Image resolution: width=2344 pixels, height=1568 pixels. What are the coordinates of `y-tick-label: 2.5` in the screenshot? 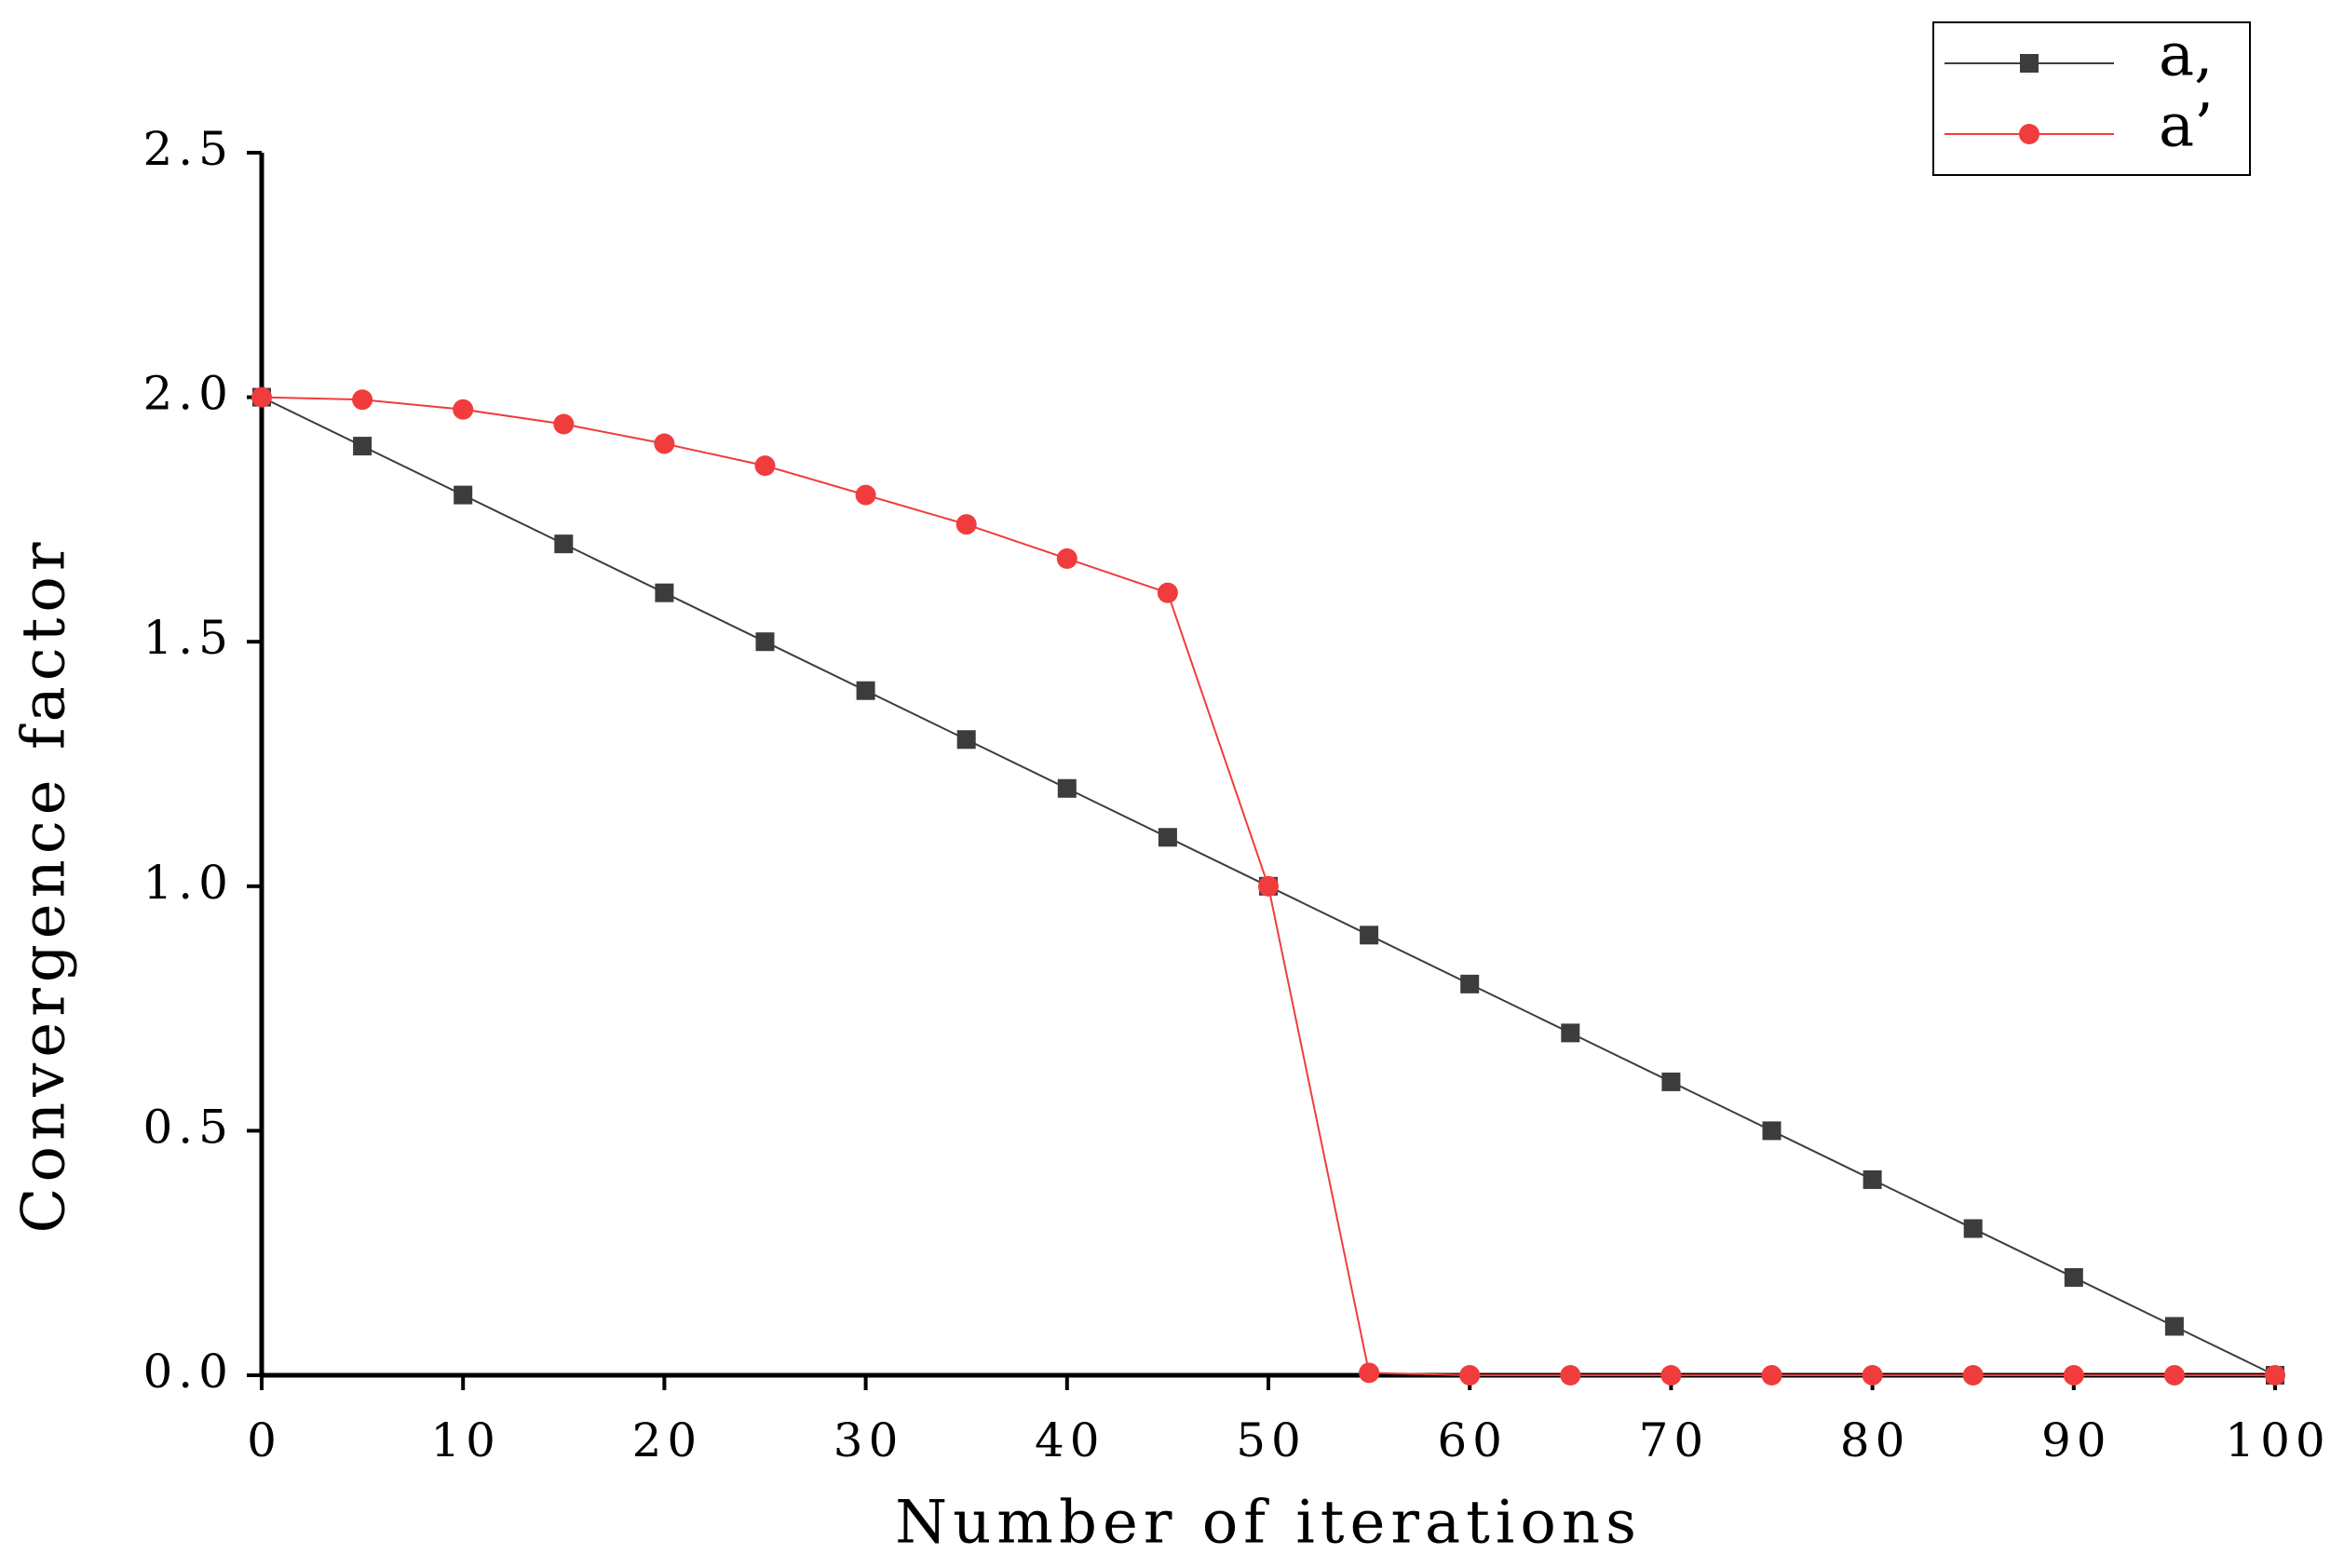 It's located at (188, 149).